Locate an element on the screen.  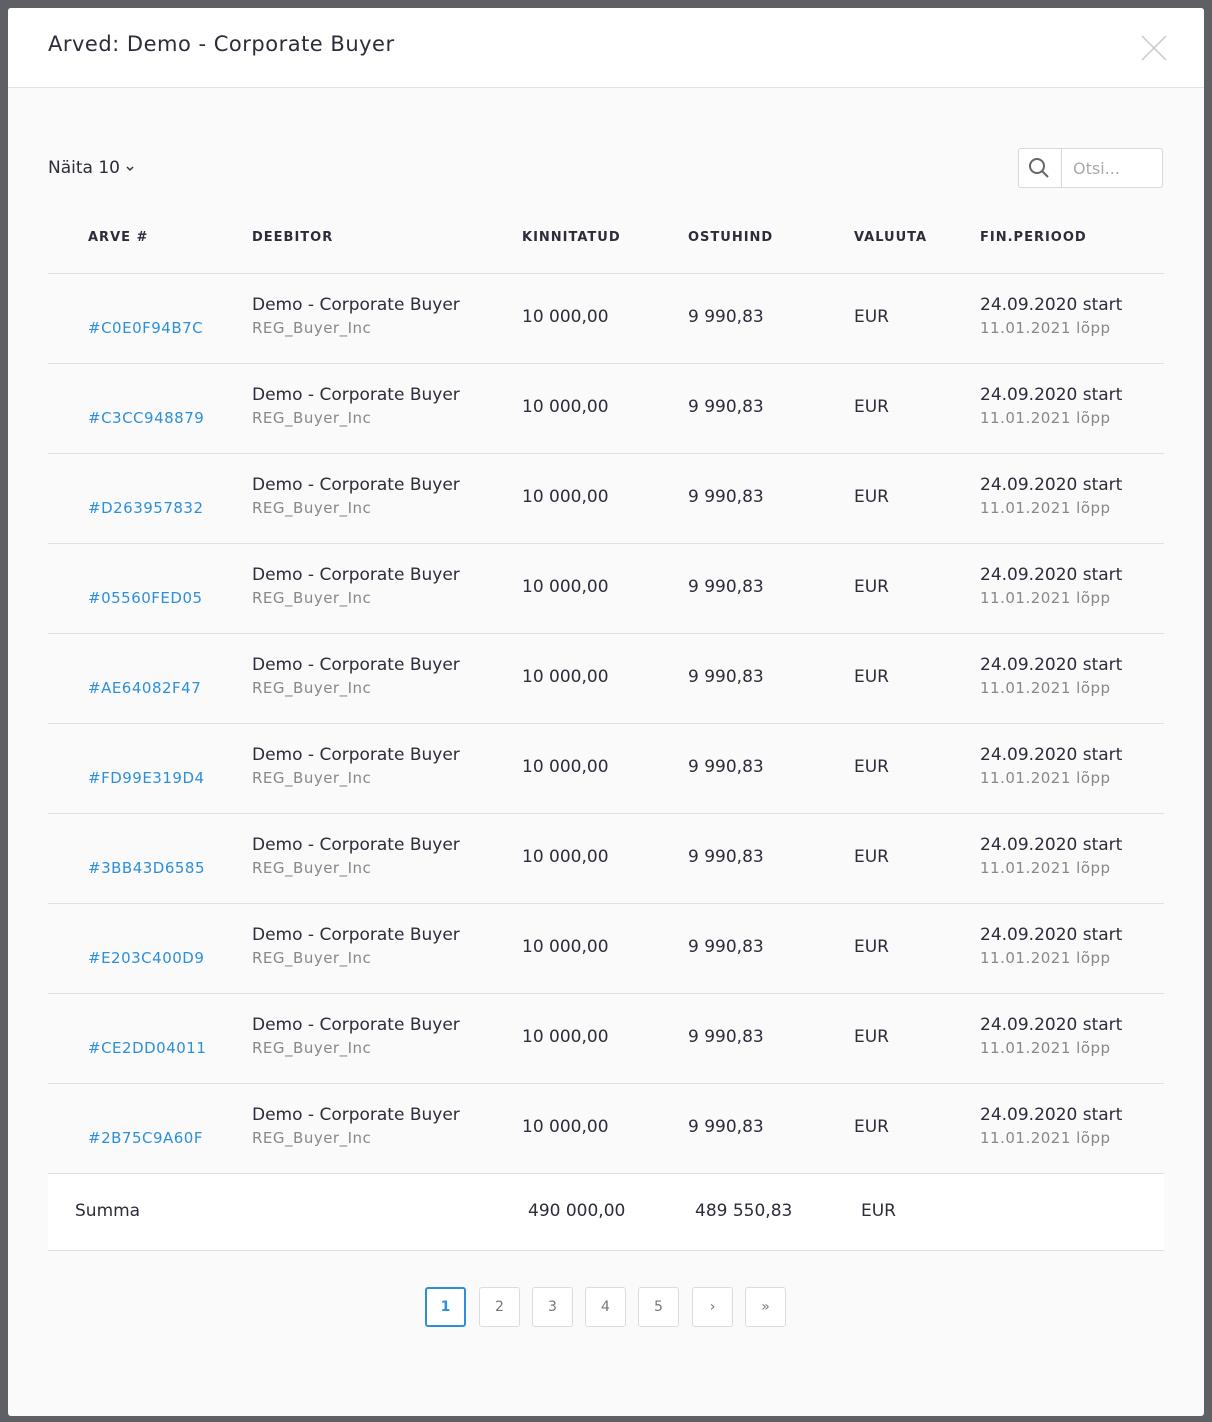
page-button: 1 is located at coordinates (445, 1307).